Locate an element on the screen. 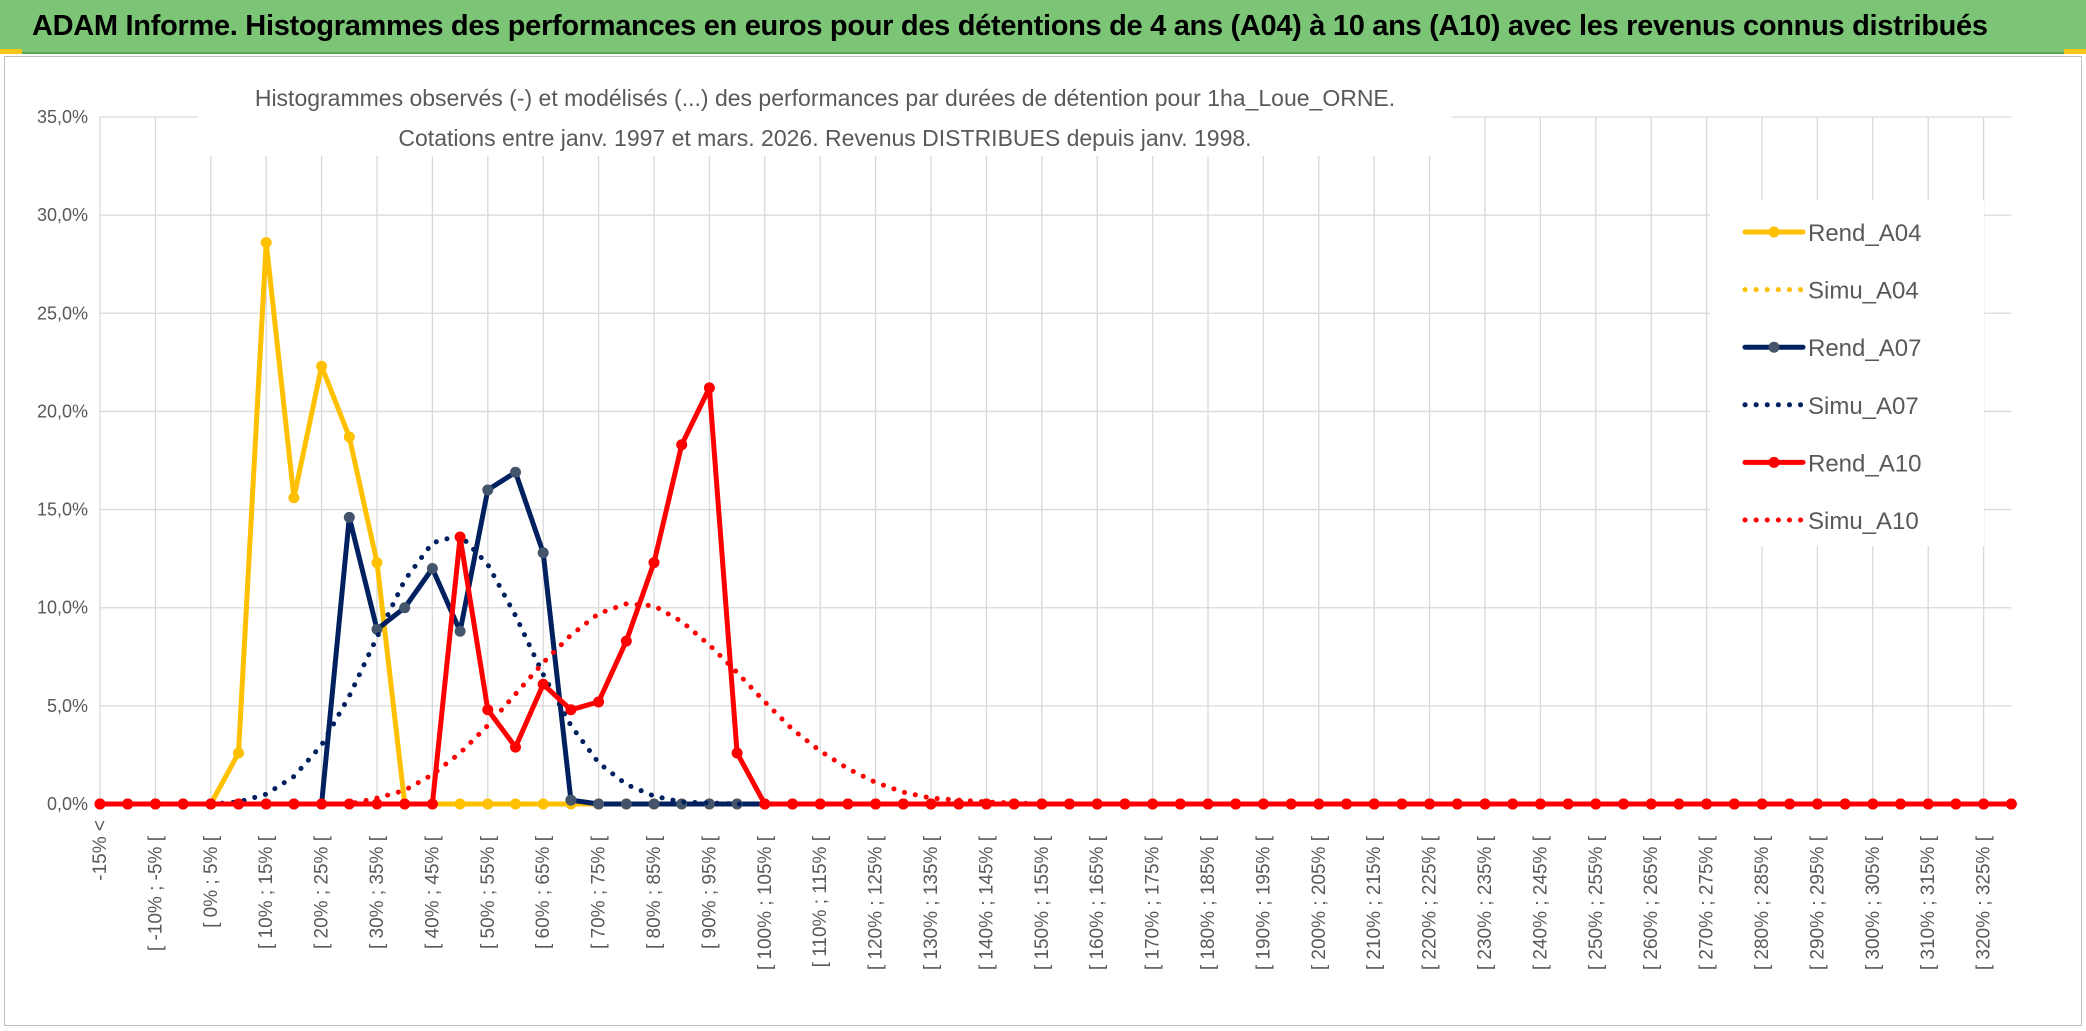  x-tick-label: [ 220% ; 225% [ is located at coordinates (1430, 902).